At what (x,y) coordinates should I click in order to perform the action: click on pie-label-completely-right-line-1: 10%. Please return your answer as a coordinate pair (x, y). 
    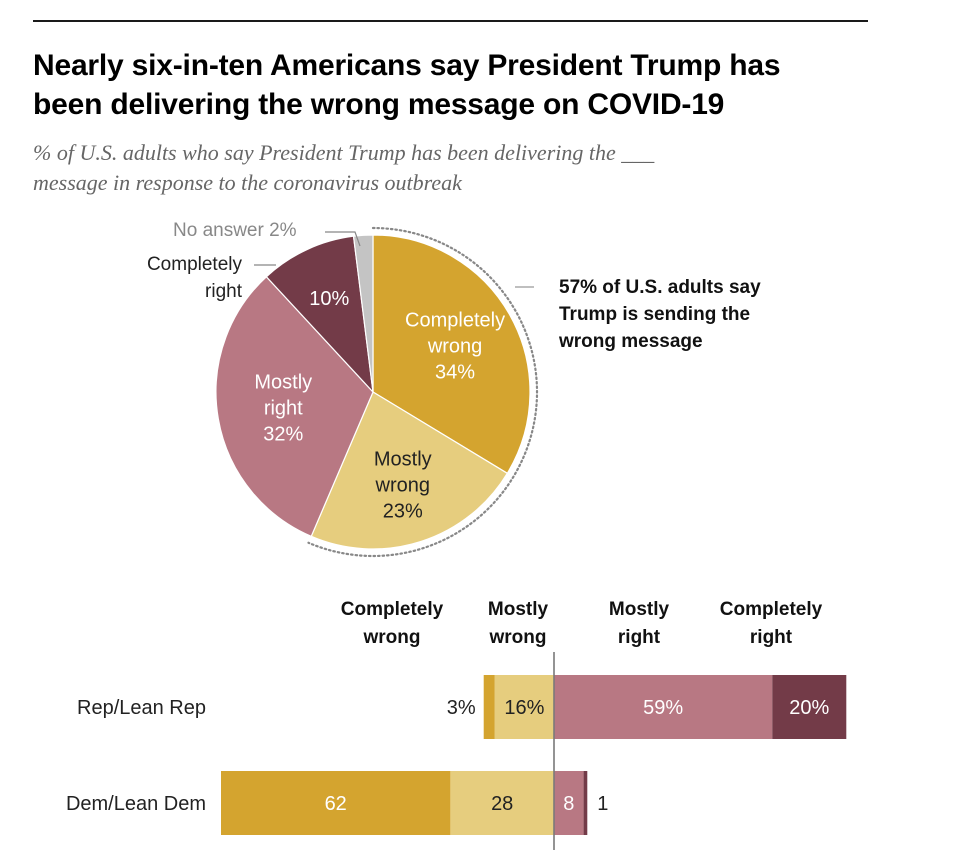
    Looking at the image, I should click on (329, 299).